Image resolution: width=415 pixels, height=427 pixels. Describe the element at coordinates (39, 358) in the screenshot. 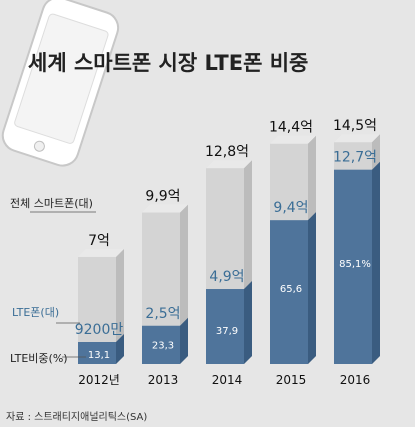

I see `lte-share-annotation: LTE비중(%)` at that location.